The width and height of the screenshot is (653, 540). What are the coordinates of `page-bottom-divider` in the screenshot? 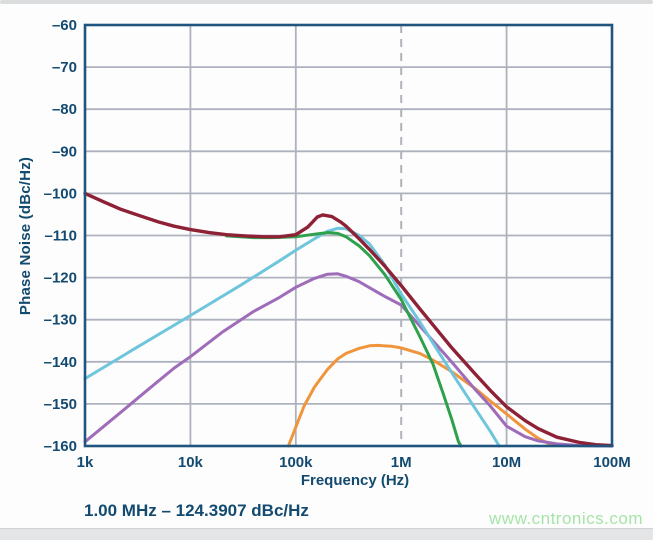 It's located at (326, 534).